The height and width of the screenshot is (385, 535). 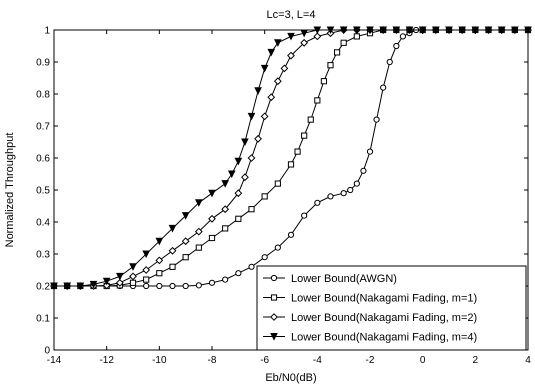 I want to click on y-axis-label: Normalized Throughput, so click(x=10, y=190).